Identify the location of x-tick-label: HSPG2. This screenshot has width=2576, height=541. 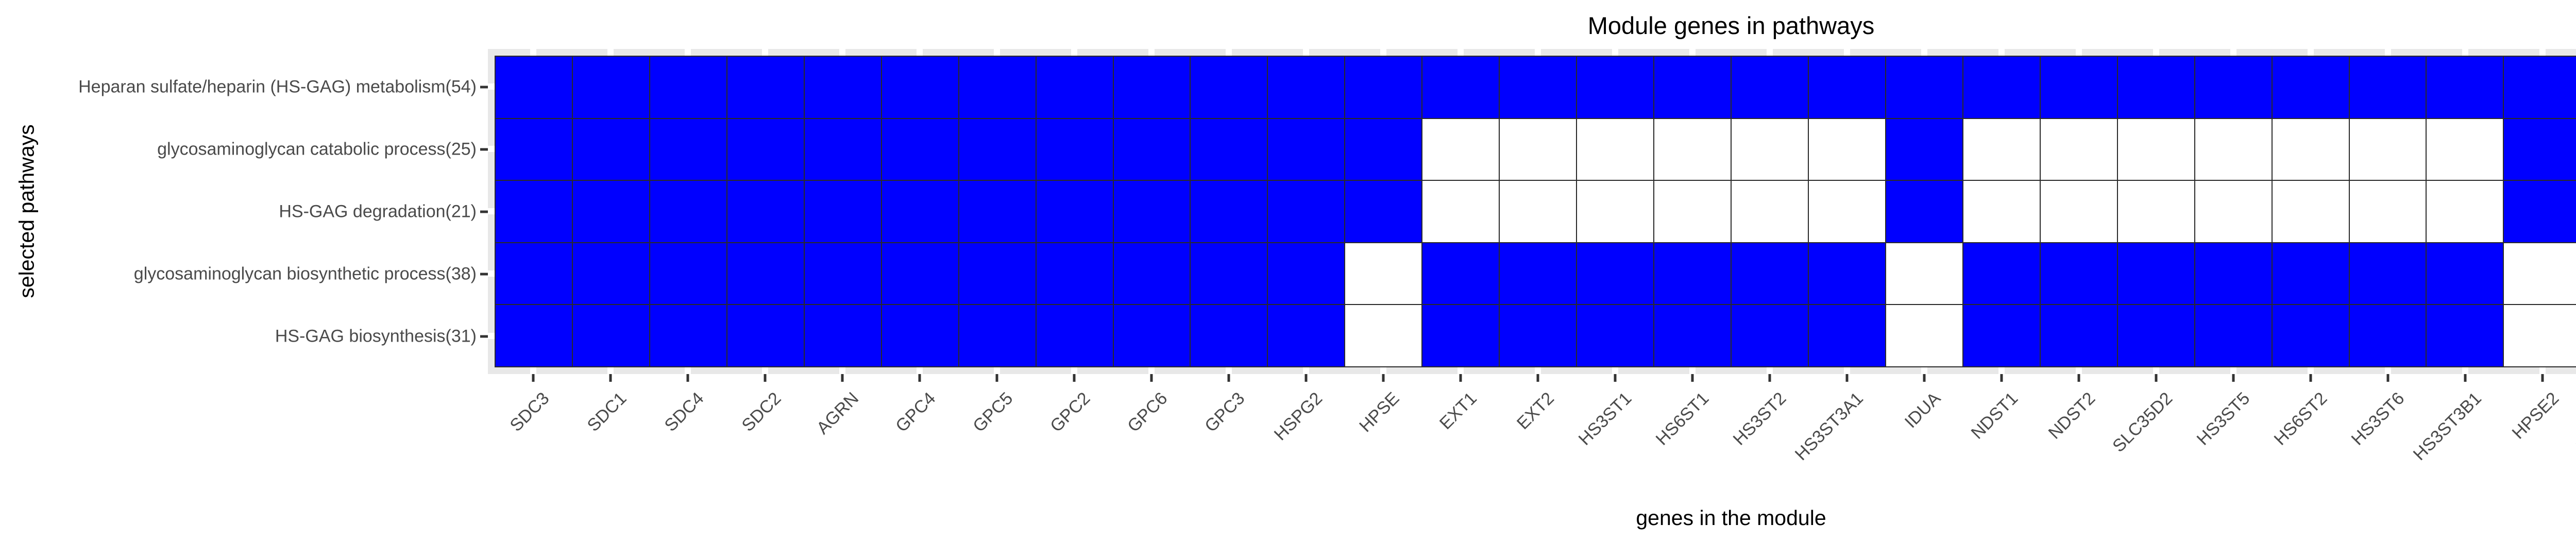
(1298, 416).